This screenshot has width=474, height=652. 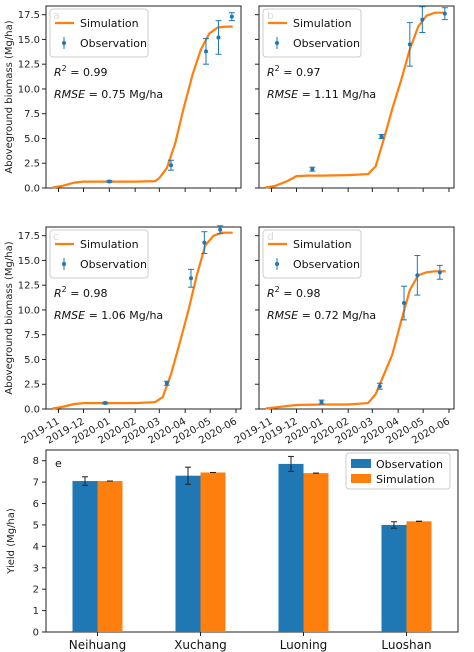 What do you see at coordinates (108, 94) in the screenshot?
I see `rmse-annotation: RMSE = 0.75 Mg/ha` at bounding box center [108, 94].